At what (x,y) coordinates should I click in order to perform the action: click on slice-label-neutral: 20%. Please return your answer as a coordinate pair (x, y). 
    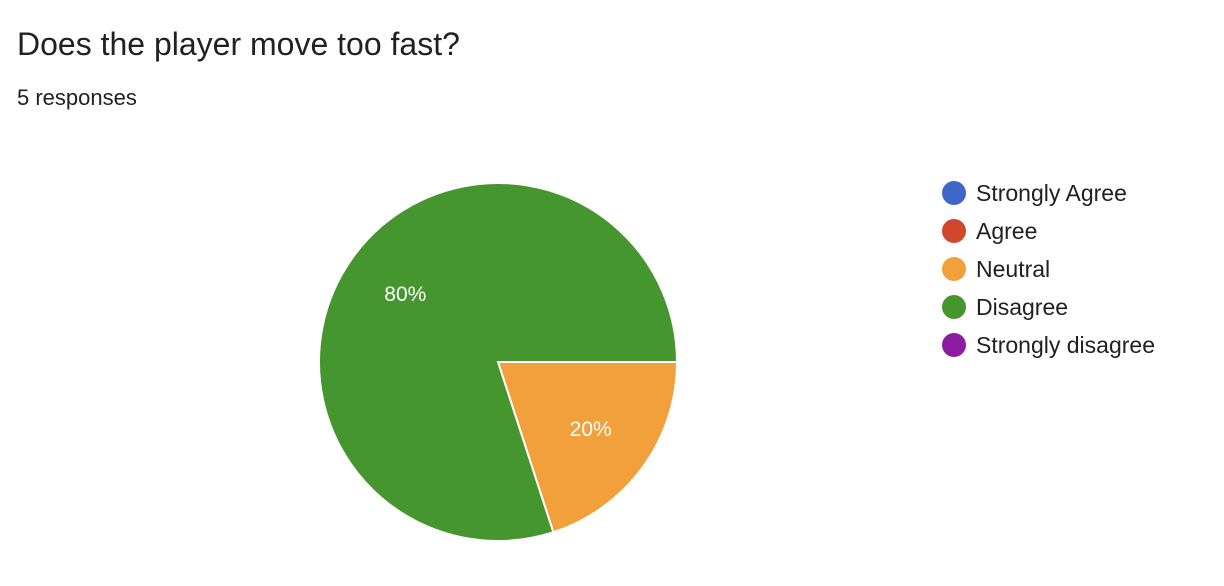
    Looking at the image, I should click on (591, 429).